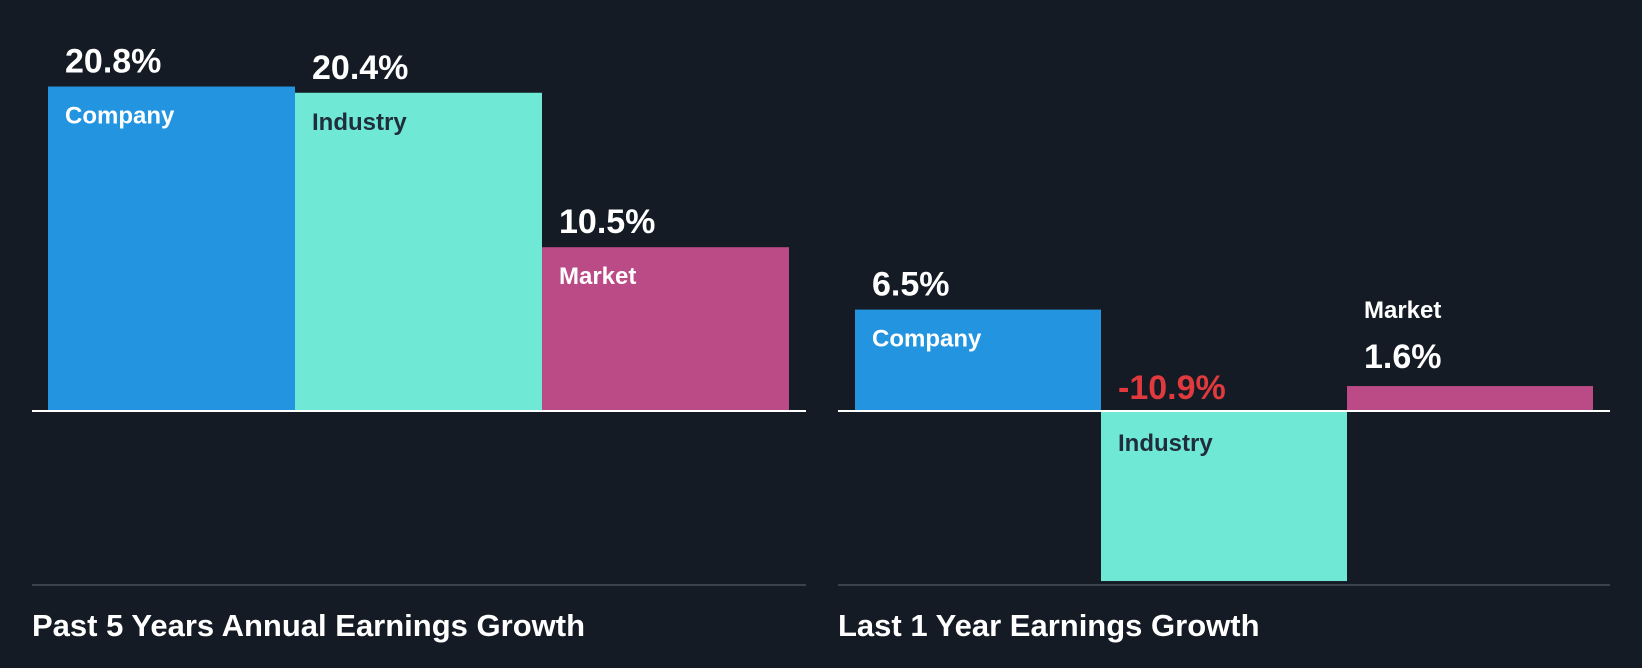 The width and height of the screenshot is (1642, 668). Describe the element at coordinates (911, 285) in the screenshot. I see `value-label-company: 6.5%` at that location.